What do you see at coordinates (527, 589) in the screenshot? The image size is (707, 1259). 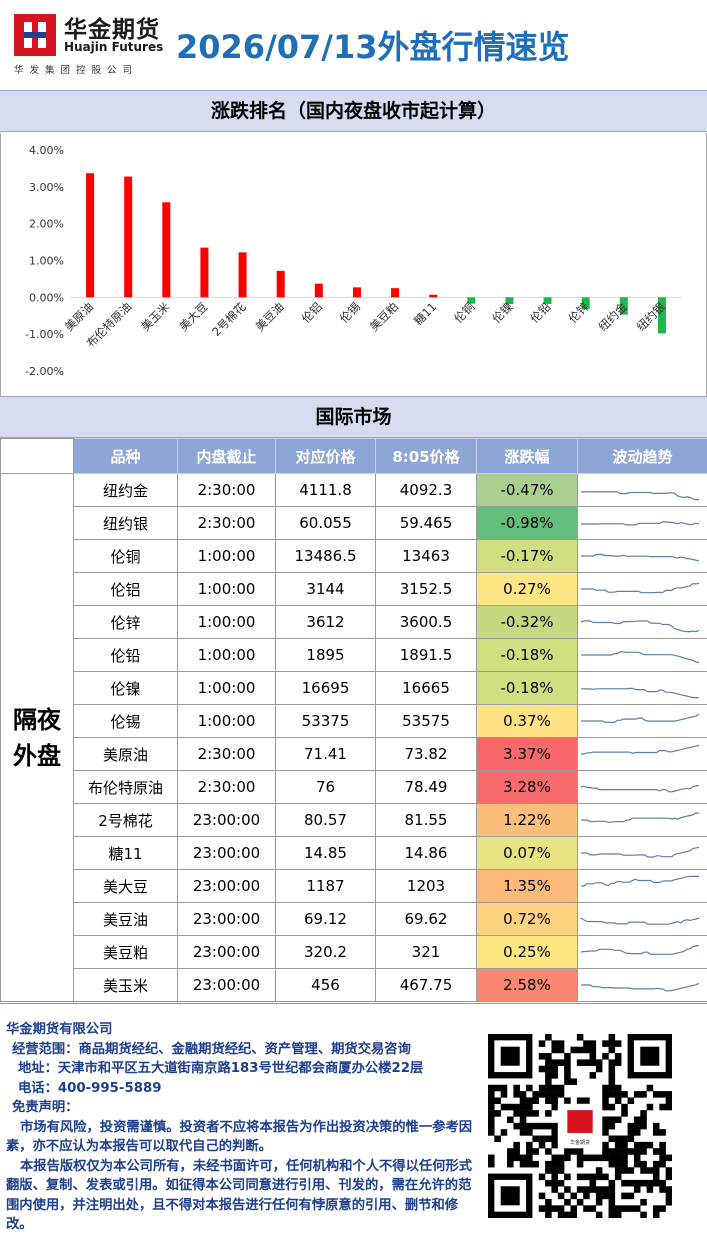 I see `cell-change: 0.27%` at bounding box center [527, 589].